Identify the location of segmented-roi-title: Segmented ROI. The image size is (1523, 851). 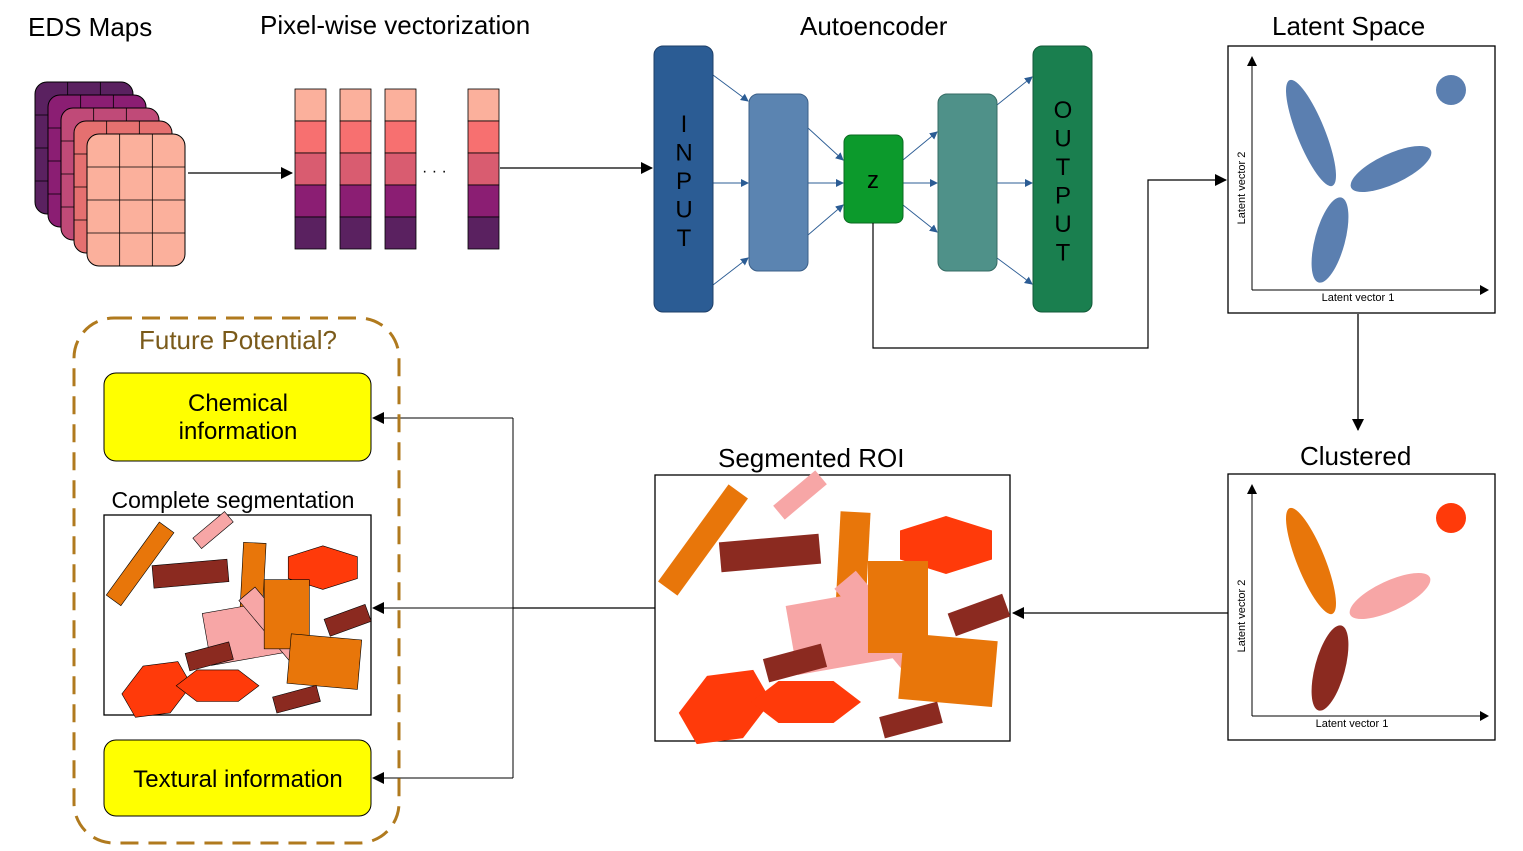
(811, 458).